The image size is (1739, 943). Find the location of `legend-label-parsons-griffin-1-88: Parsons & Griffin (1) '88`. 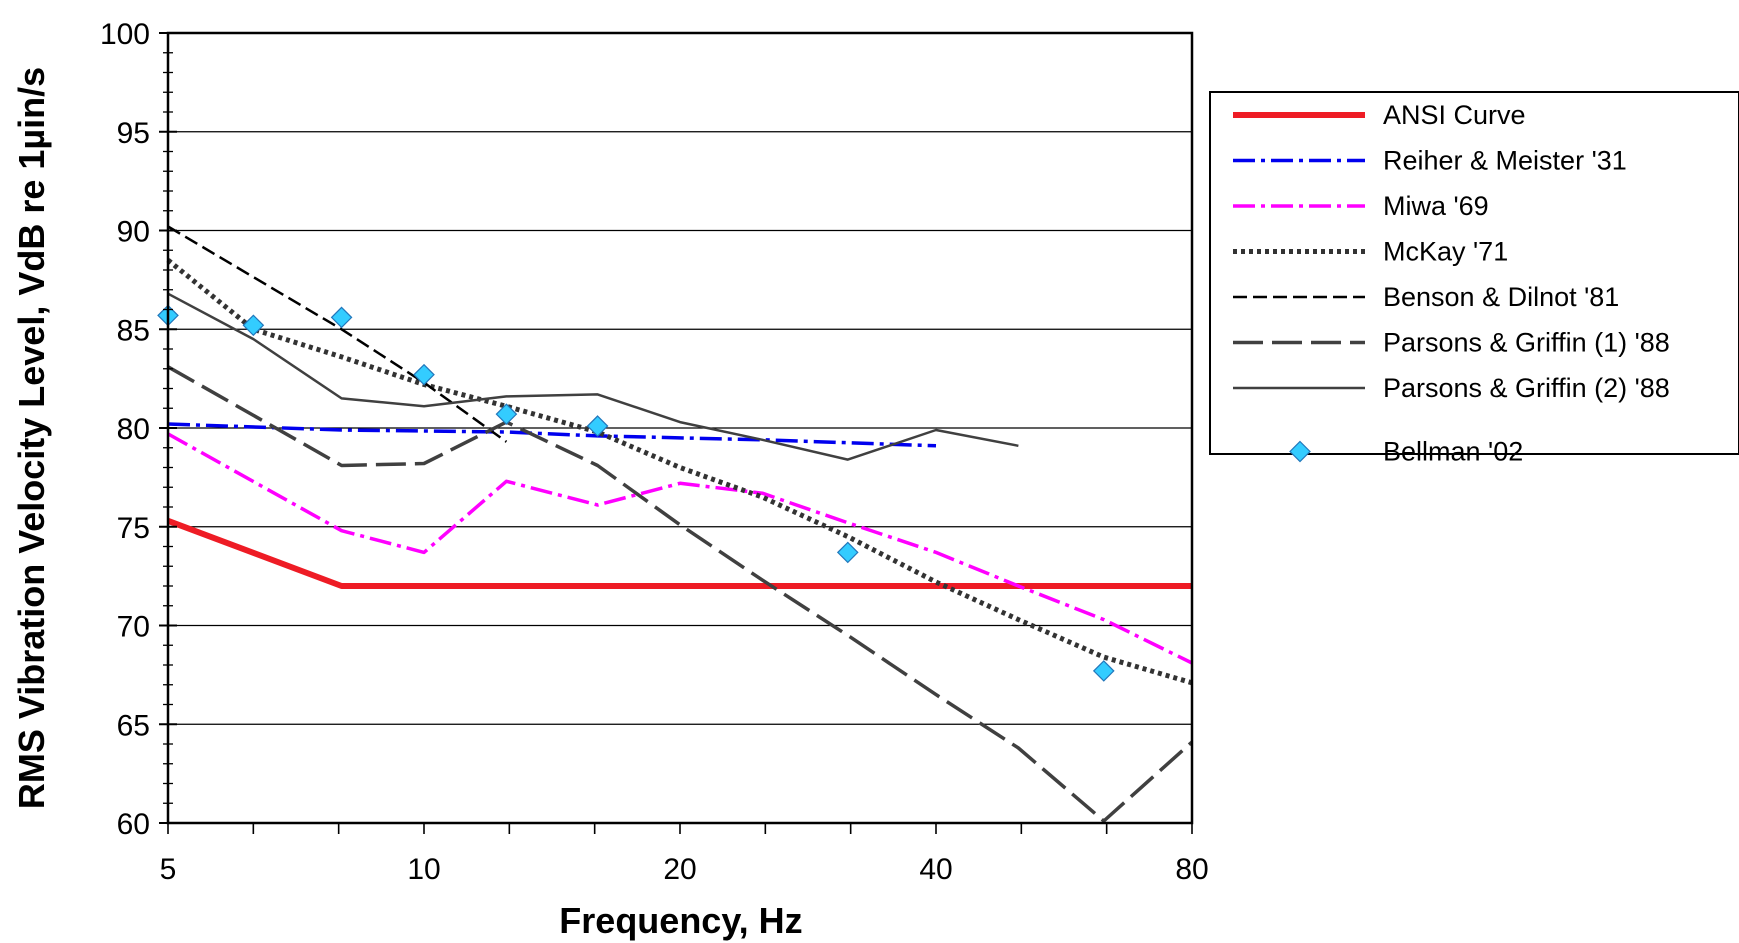

legend-label-parsons-griffin-1-88: Parsons & Griffin (1) '88 is located at coordinates (1526, 343).